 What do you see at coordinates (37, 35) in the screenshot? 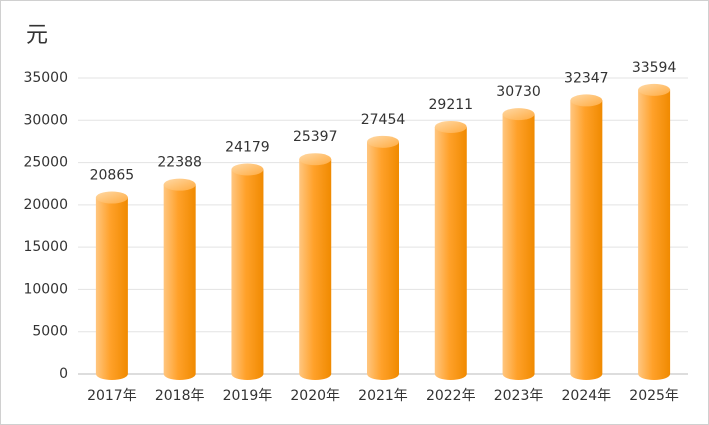
I see `unit-label: 元` at bounding box center [37, 35].